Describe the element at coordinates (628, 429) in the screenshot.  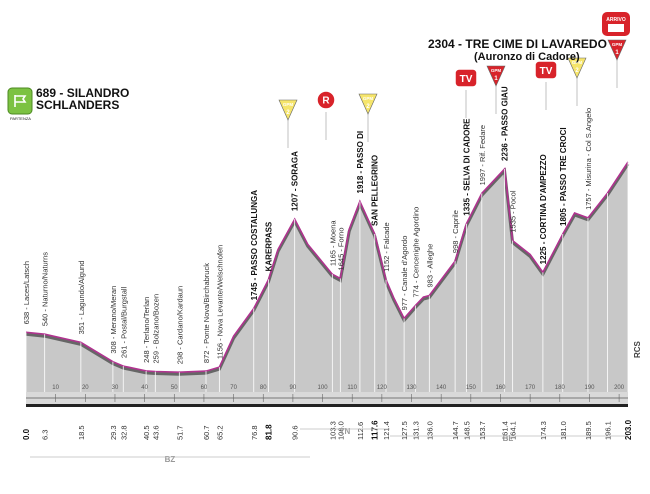
I see `km-label: 203.0` at that location.